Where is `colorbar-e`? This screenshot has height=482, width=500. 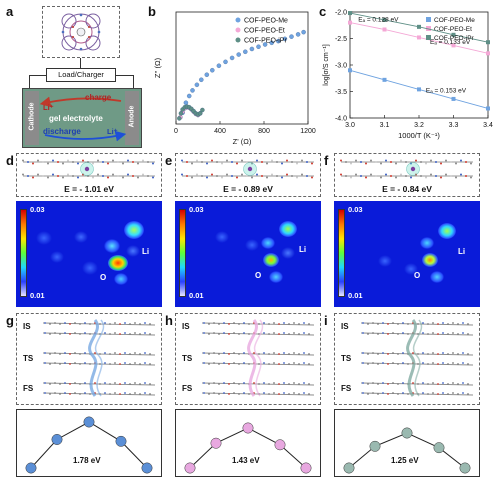
colorbar-e is located at coordinates (182, 253).